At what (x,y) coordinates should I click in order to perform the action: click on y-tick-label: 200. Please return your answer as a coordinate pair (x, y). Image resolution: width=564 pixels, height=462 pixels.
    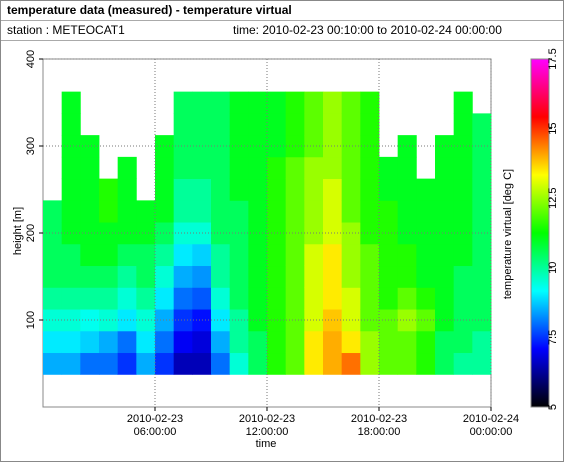
    Looking at the image, I should click on (31, 233).